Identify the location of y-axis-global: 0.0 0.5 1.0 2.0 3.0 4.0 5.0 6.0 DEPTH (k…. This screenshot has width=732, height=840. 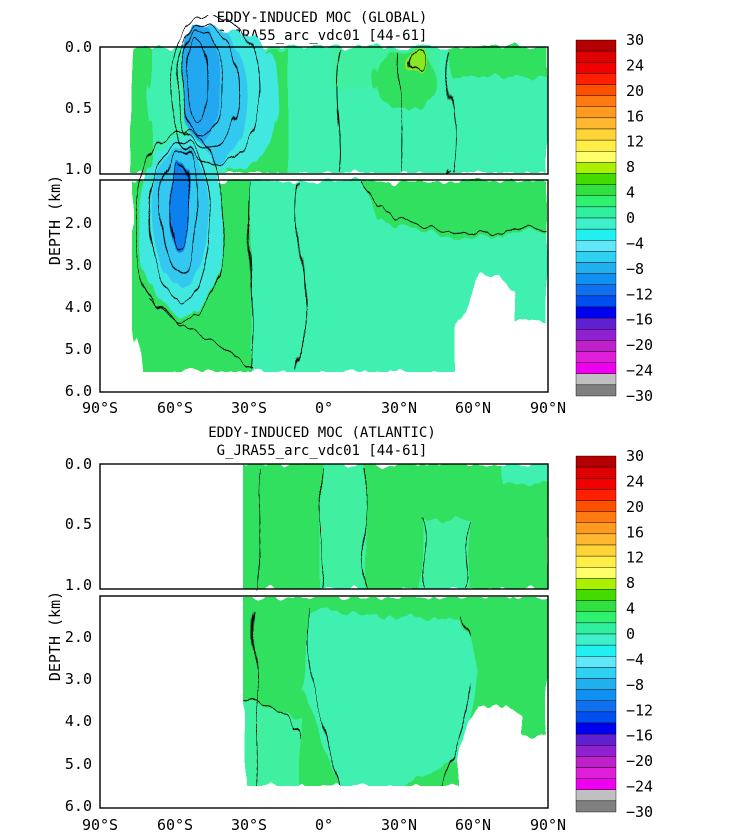
(69, 219).